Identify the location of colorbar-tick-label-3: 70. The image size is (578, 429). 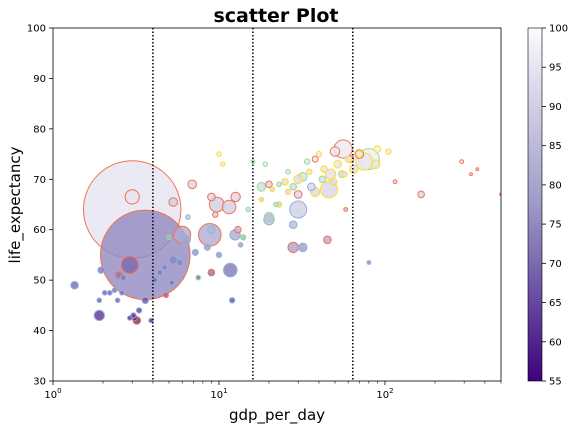
(555, 264).